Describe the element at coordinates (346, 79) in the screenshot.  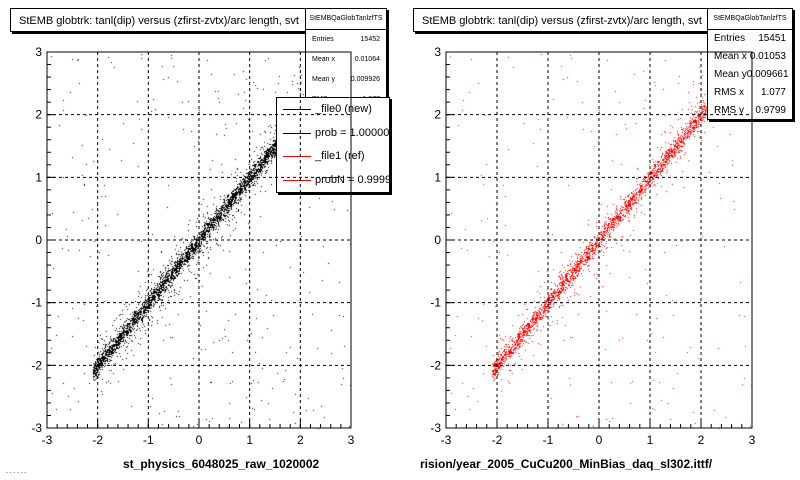
I see `panel1-stat-mean-y: Mean y 0.009926` at that location.